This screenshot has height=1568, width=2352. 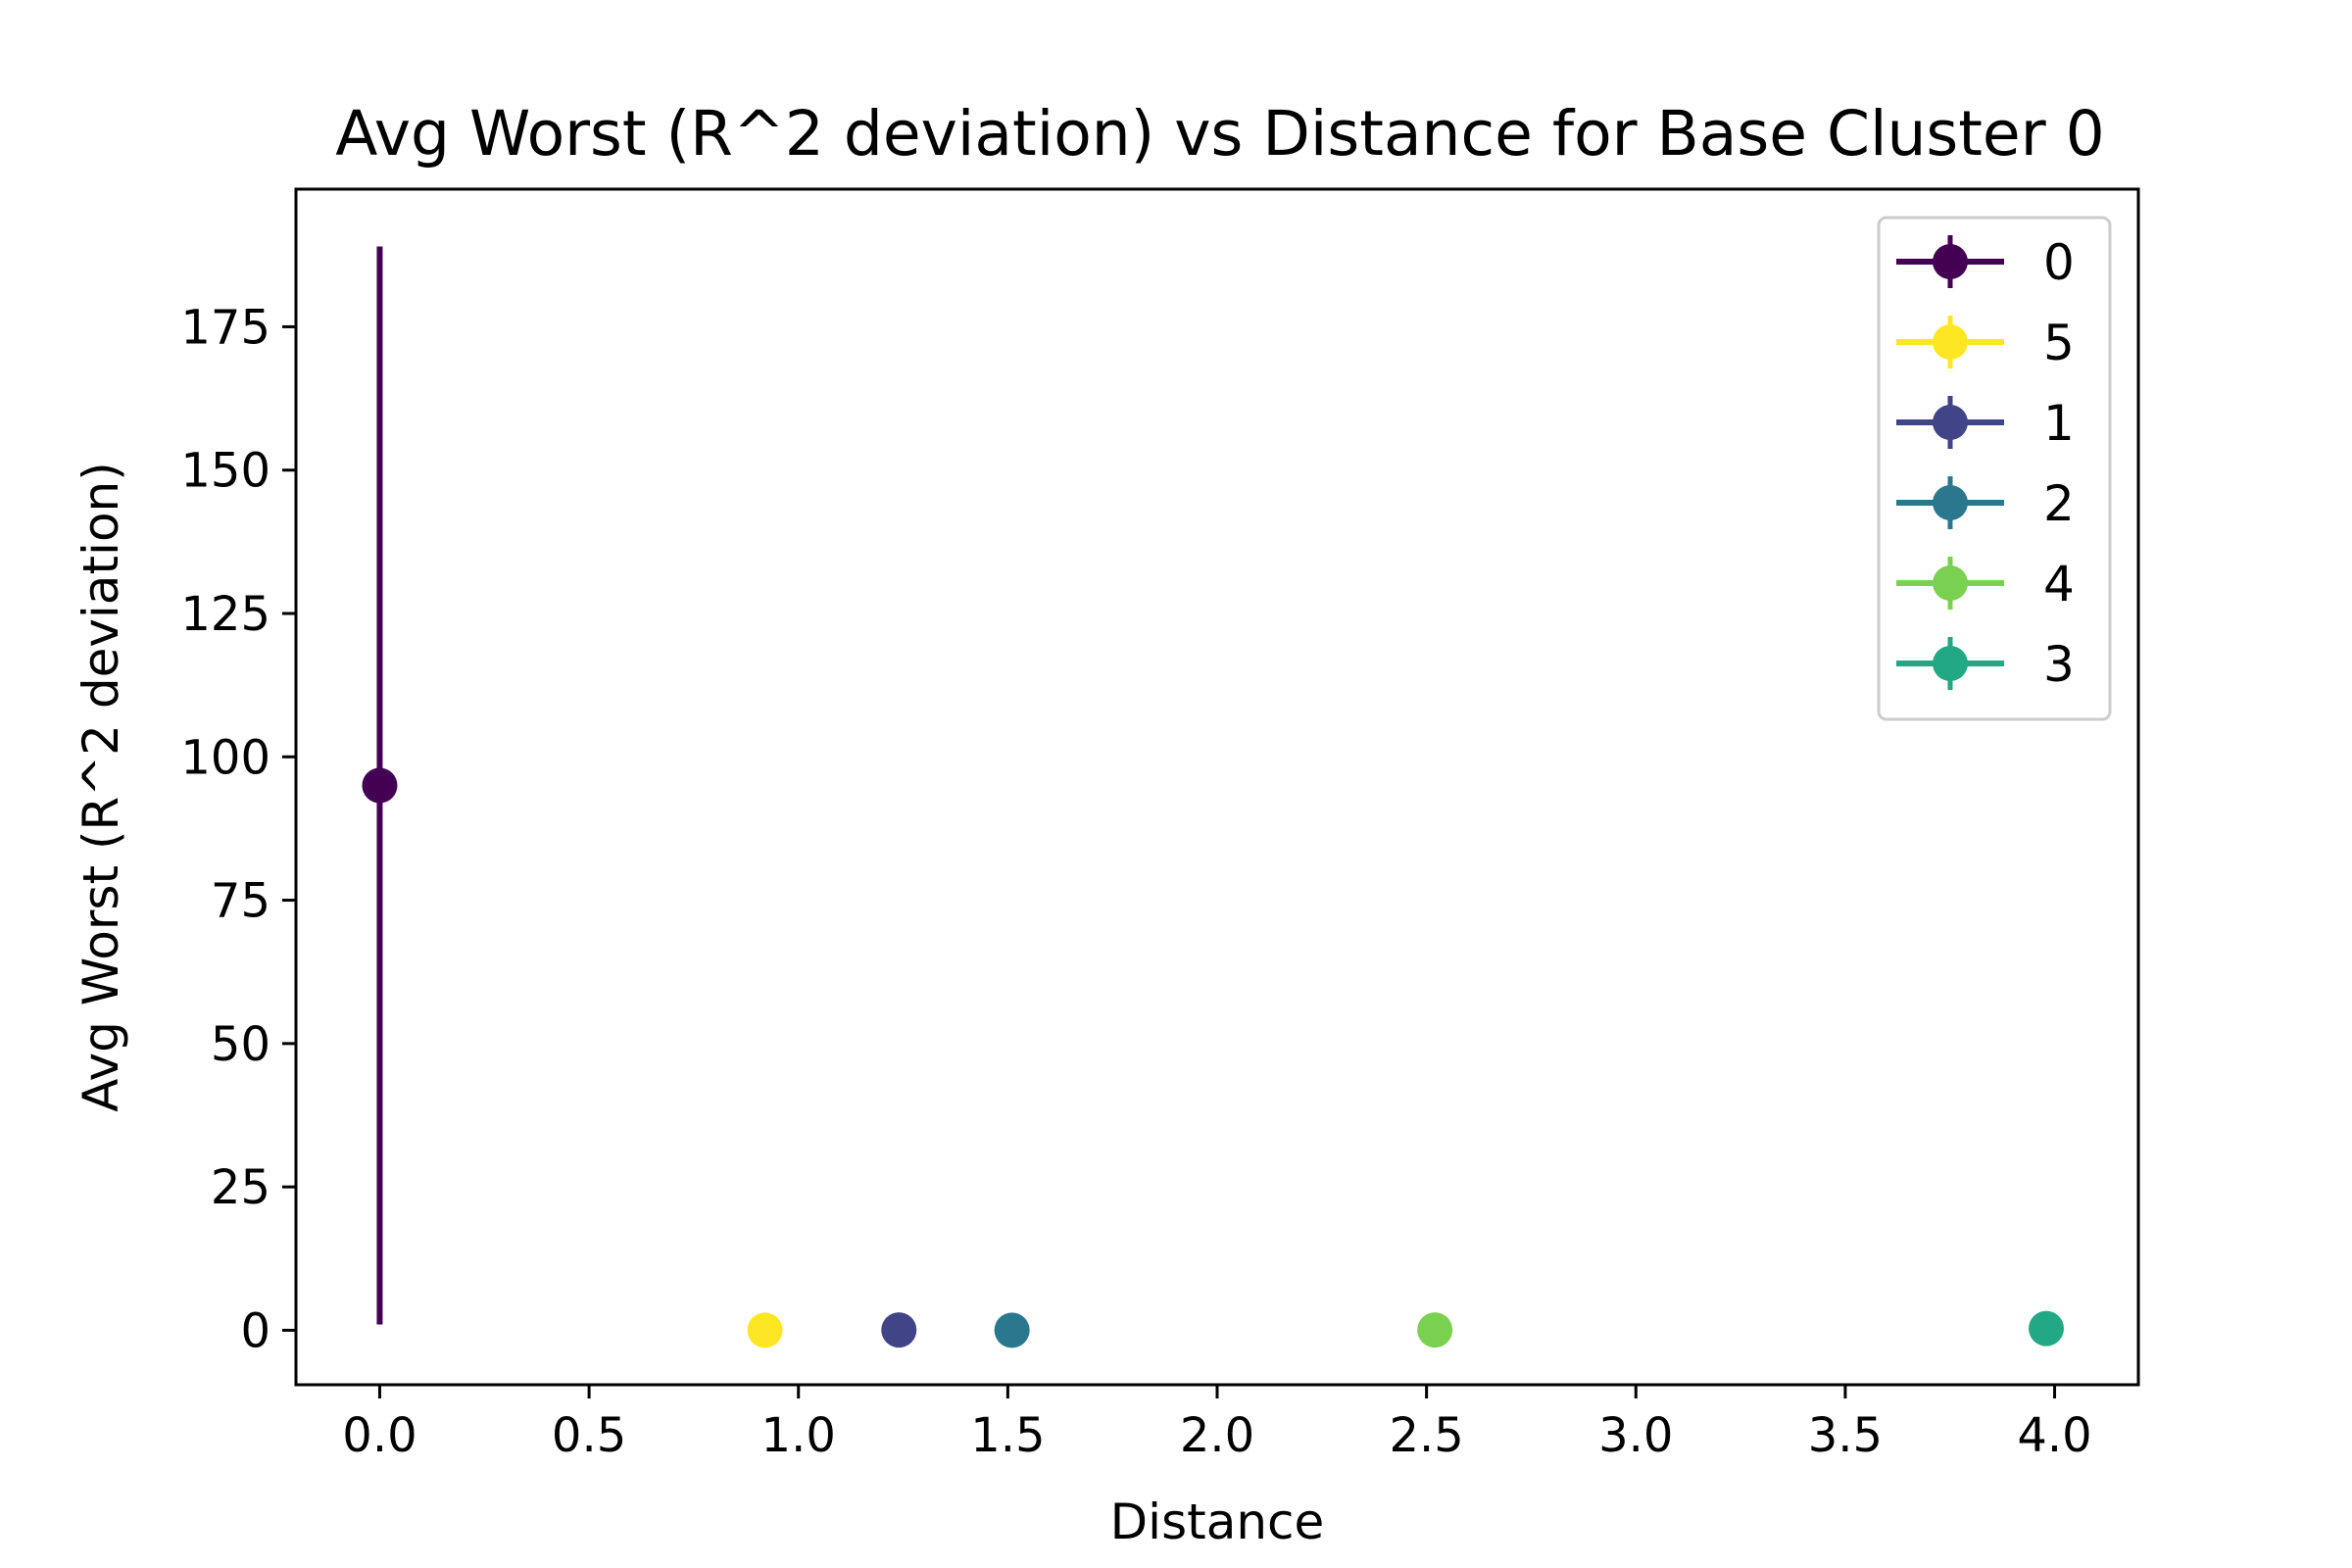 I want to click on x-tick-label: 4.0, so click(x=2054, y=1435).